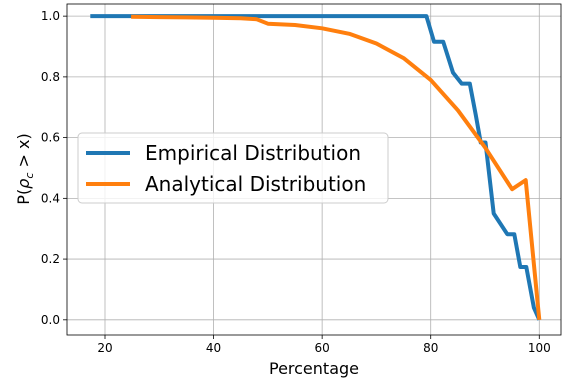 Image resolution: width=568 pixels, height=381 pixels. Describe the element at coordinates (539, 348) in the screenshot. I see `x-tick-label: 100` at that location.